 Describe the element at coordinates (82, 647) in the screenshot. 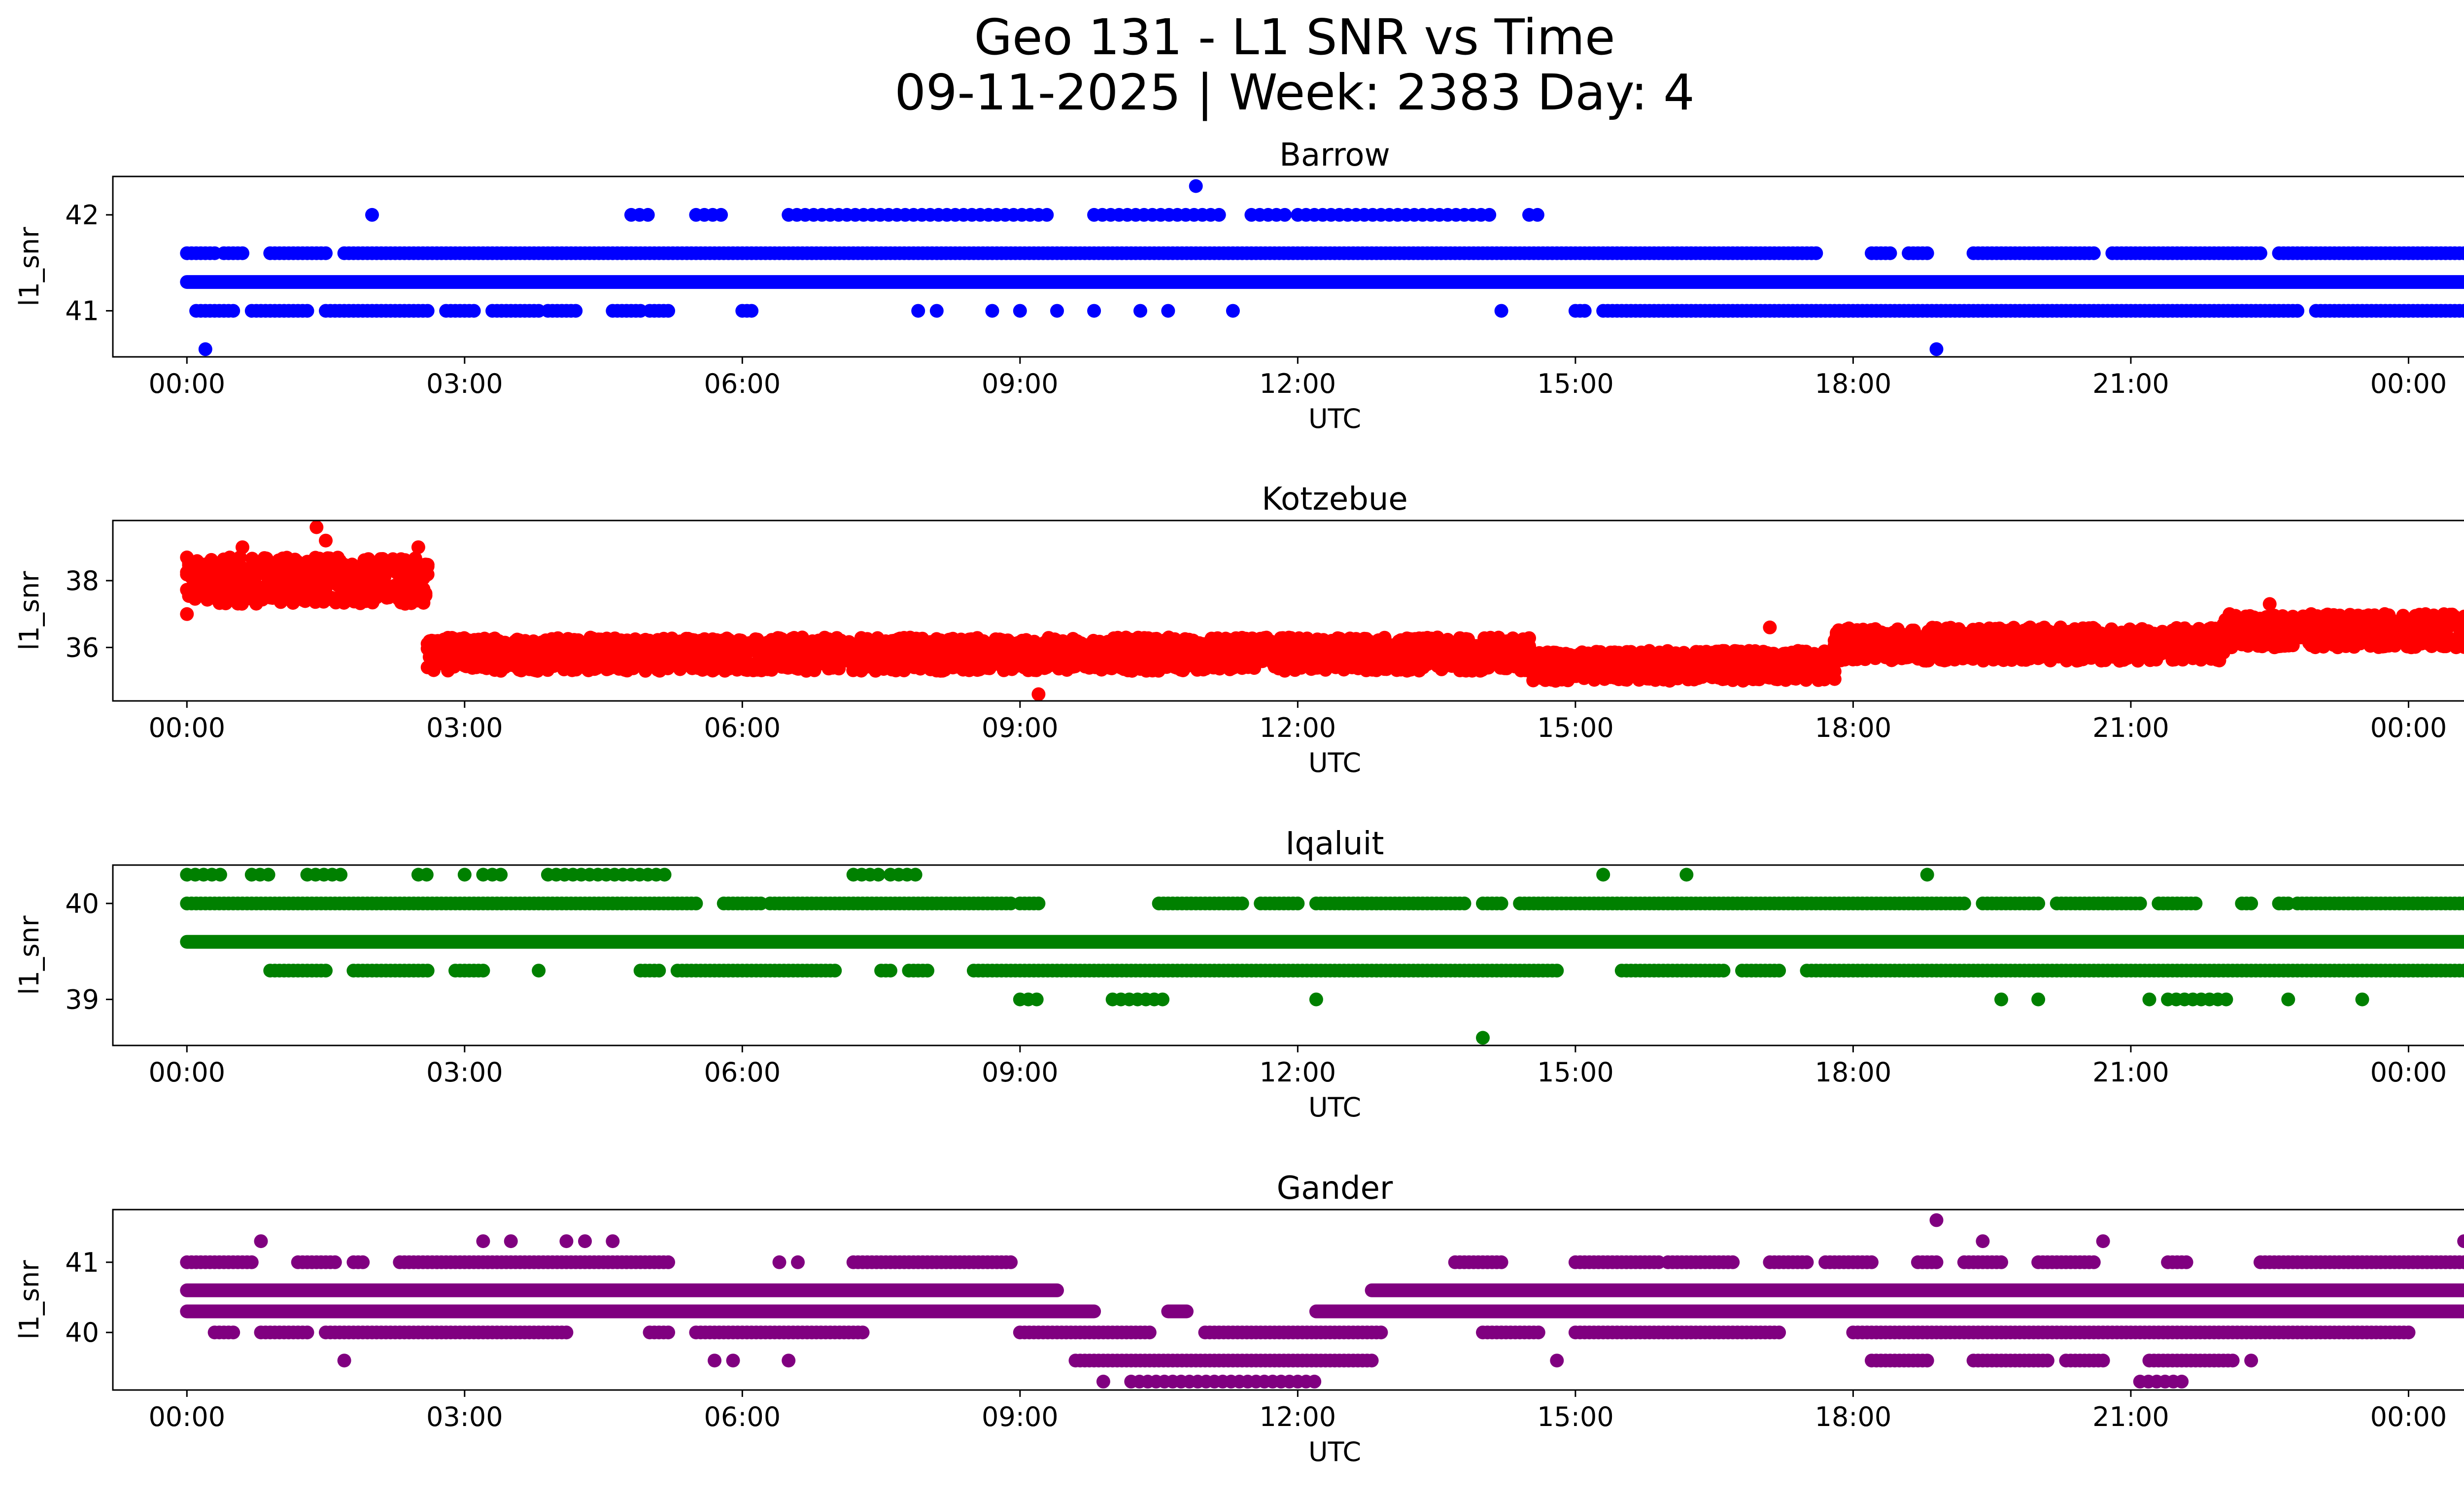

I see `y-tick-label: 36` at that location.